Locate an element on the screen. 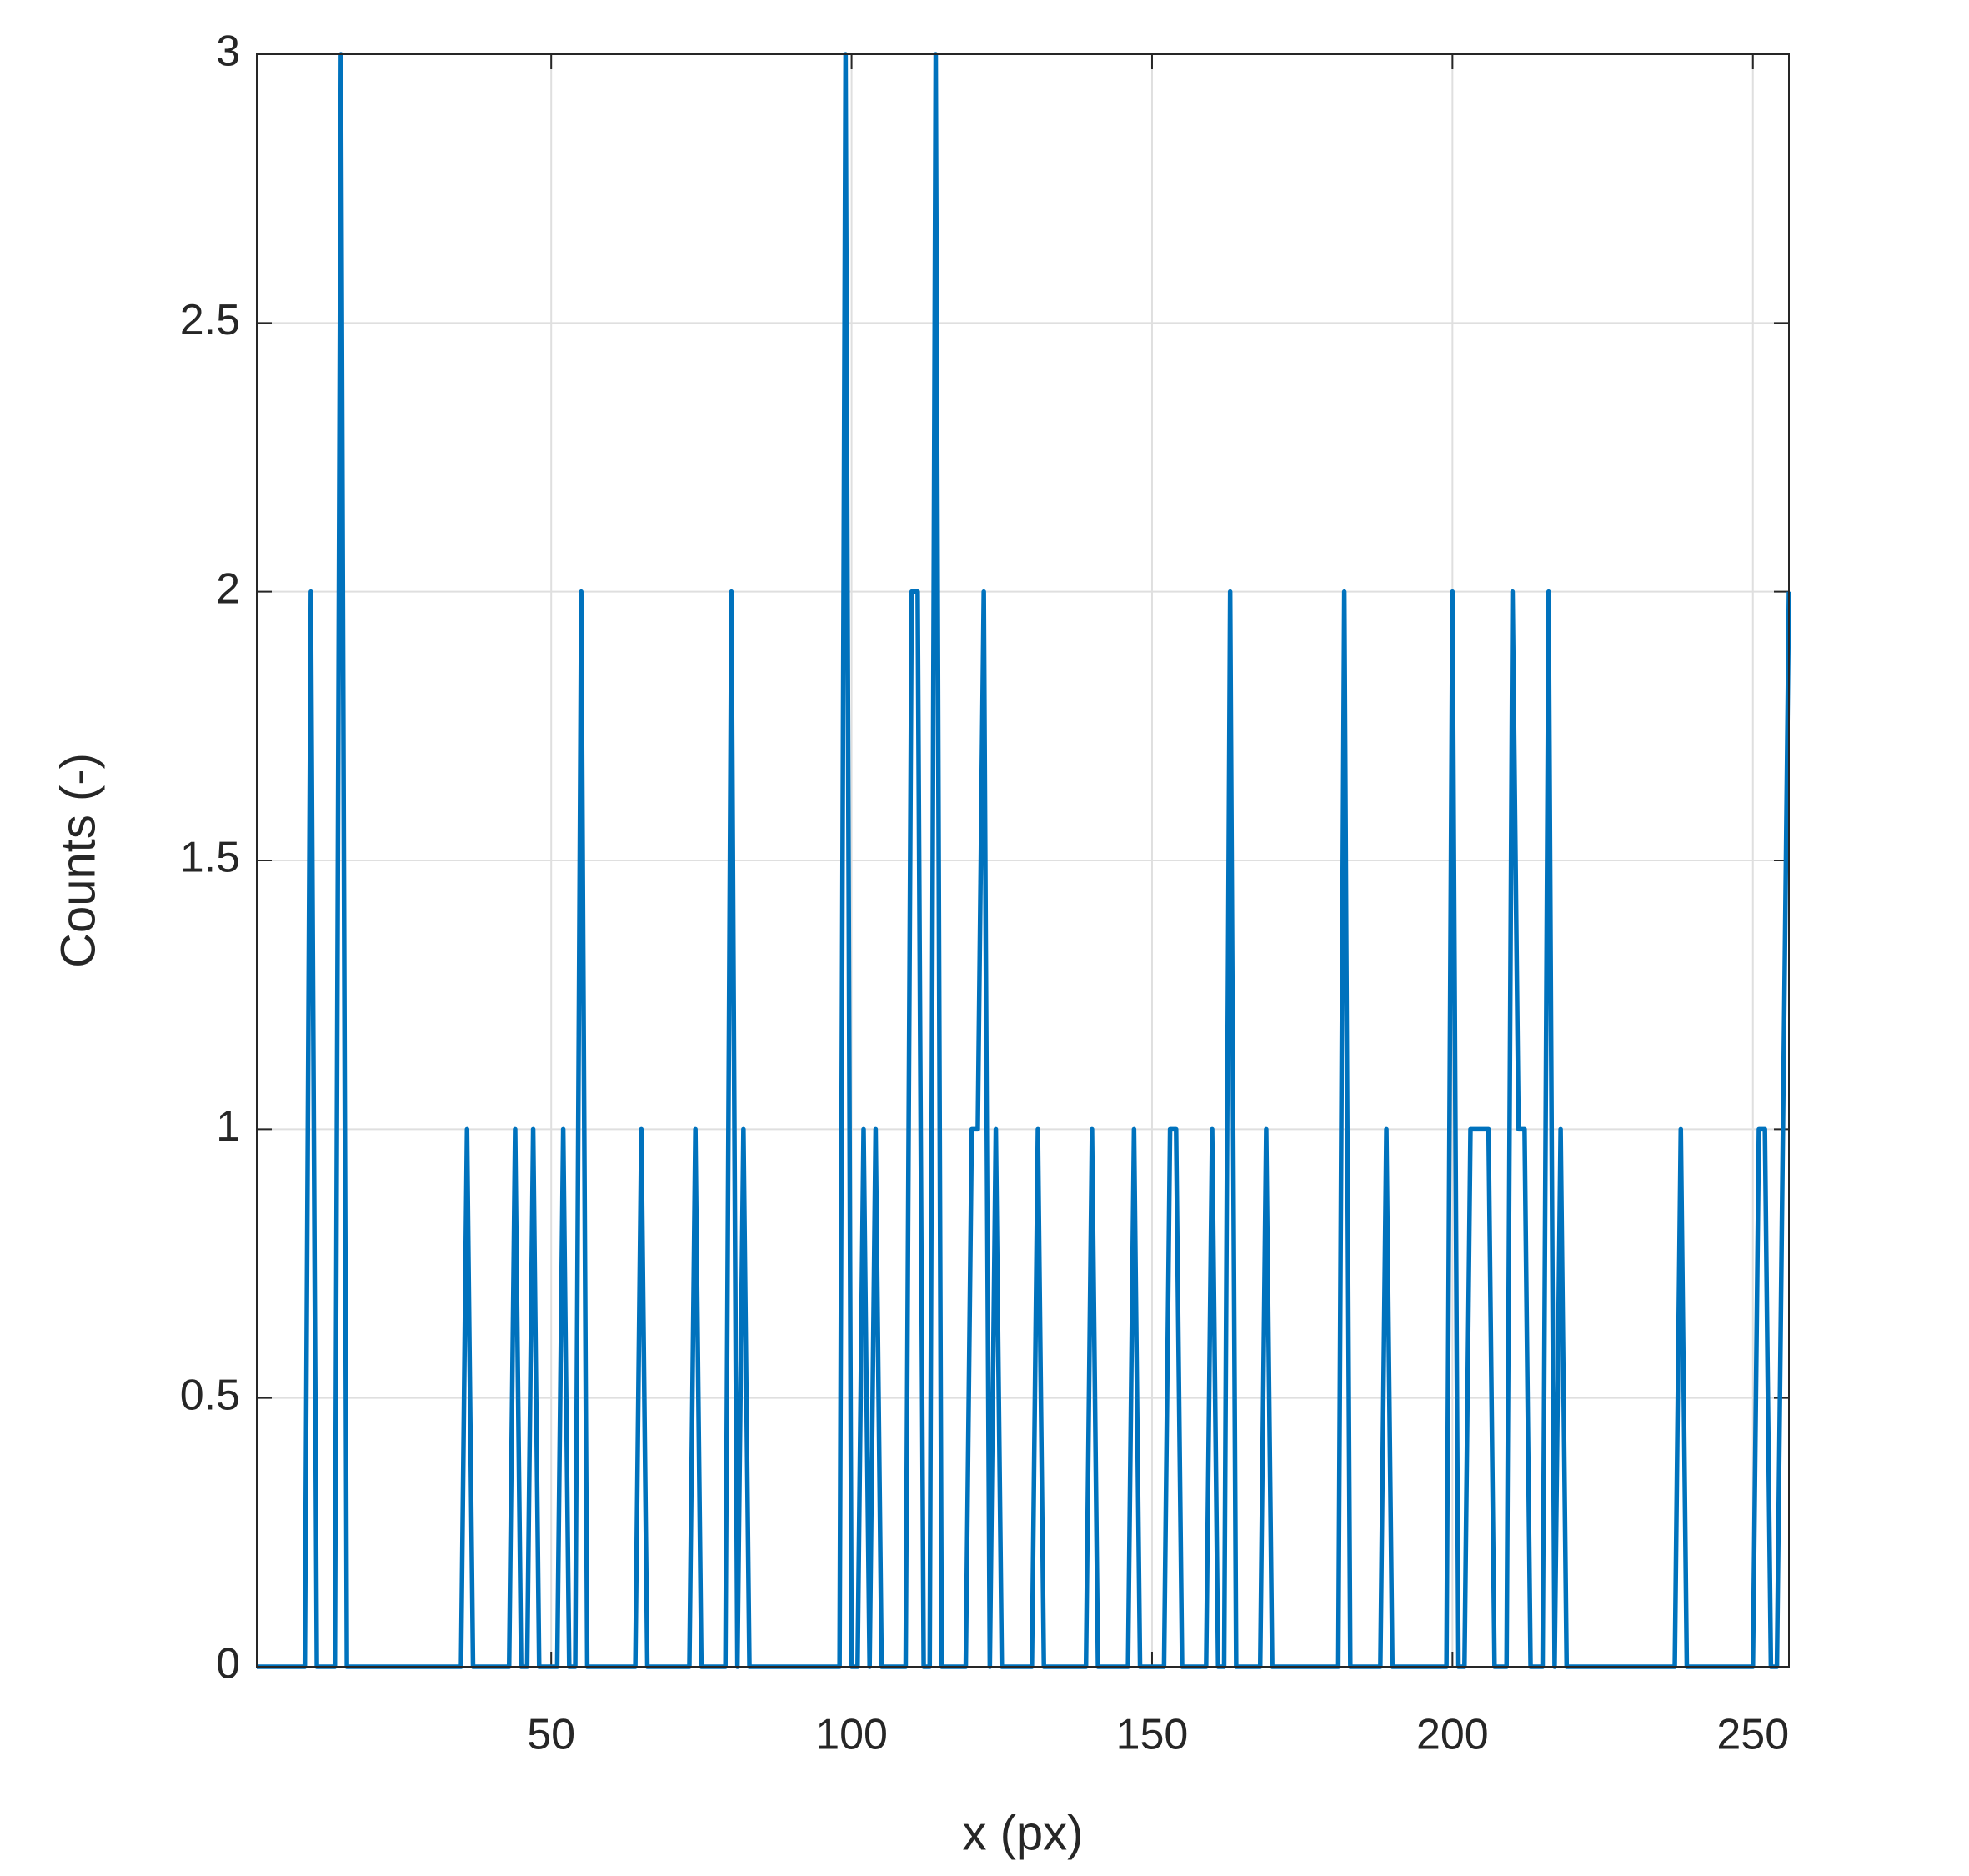  x-tick-label: 150 is located at coordinates (1152, 1735).